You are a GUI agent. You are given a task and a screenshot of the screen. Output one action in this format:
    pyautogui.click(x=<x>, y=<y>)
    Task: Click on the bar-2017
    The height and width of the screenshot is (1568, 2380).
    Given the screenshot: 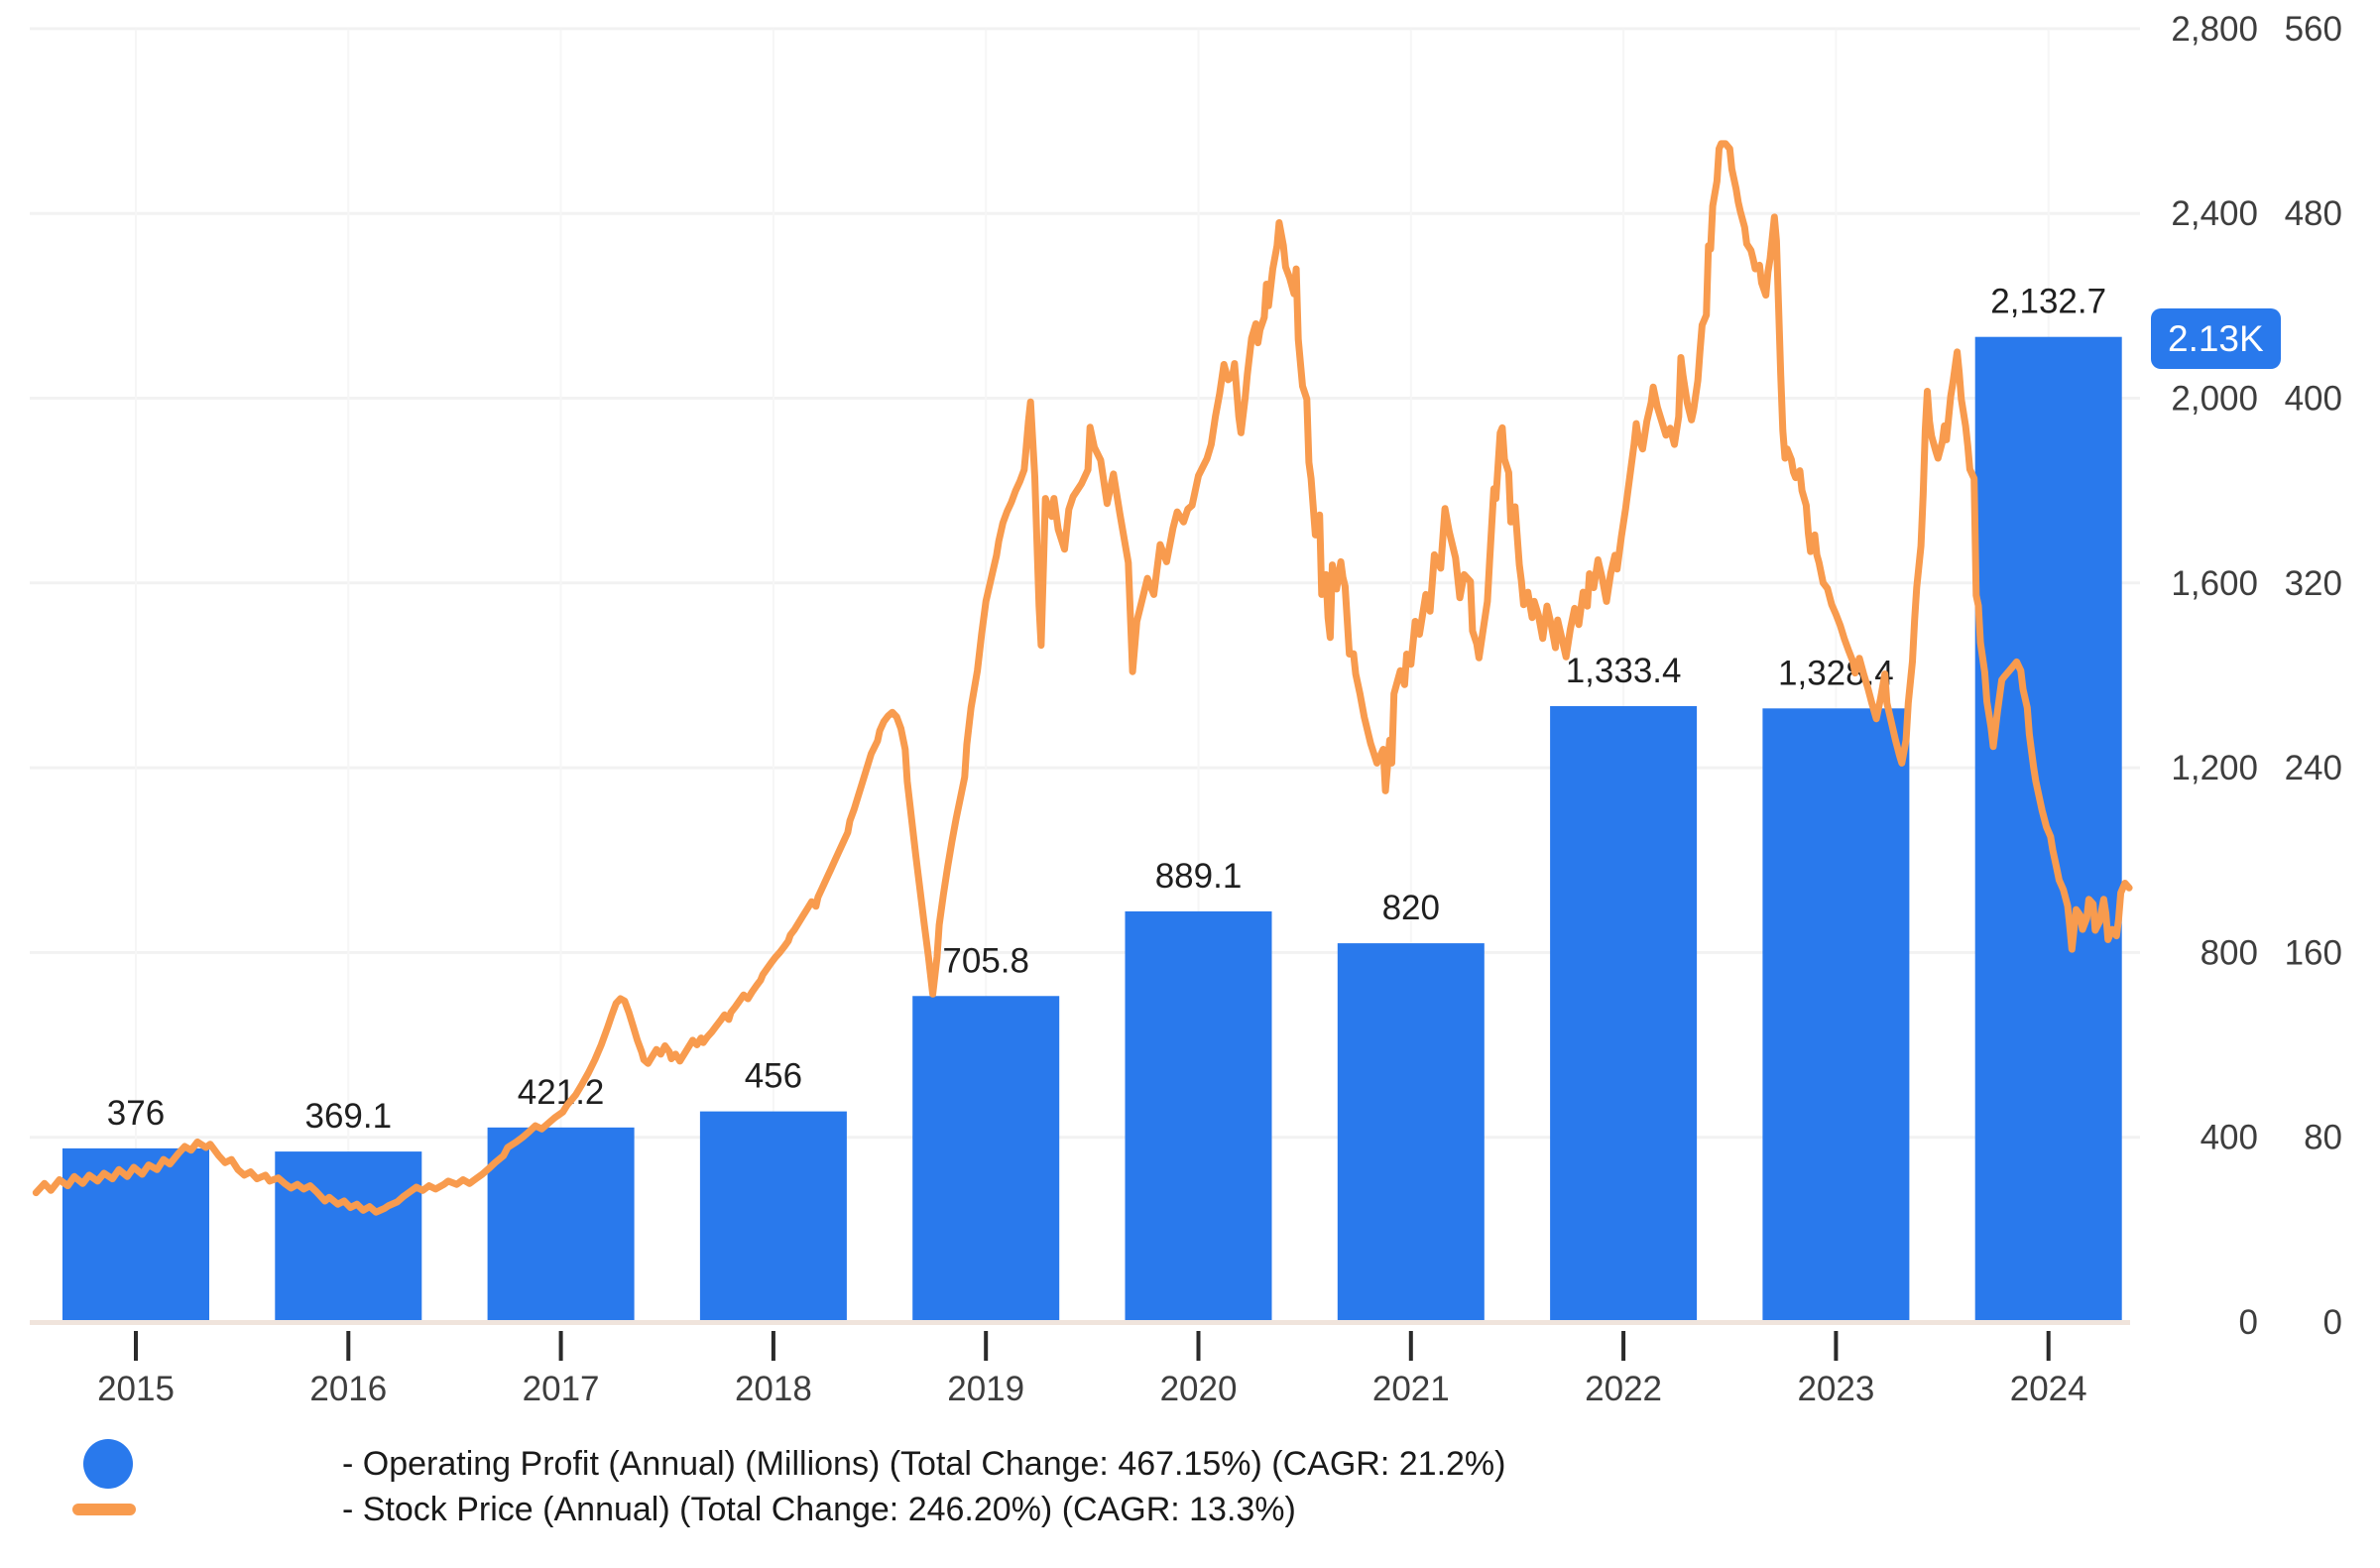 What is the action you would take?
    pyautogui.click(x=561, y=1224)
    